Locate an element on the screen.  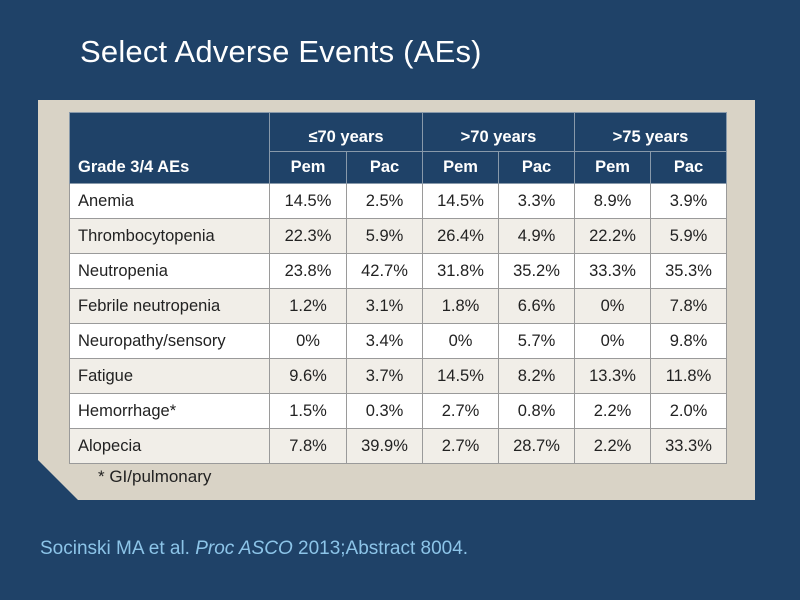
table-cell: 11.8% is located at coordinates (688, 376).